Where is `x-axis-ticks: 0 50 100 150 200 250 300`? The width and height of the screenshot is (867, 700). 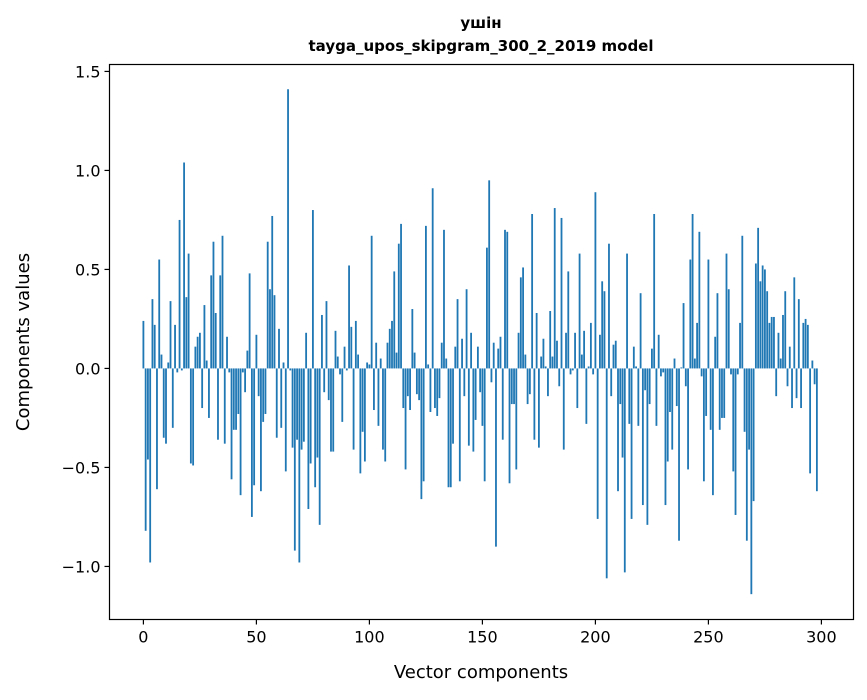 x-axis-ticks: 0 50 100 150 200 250 300 is located at coordinates (487, 633).